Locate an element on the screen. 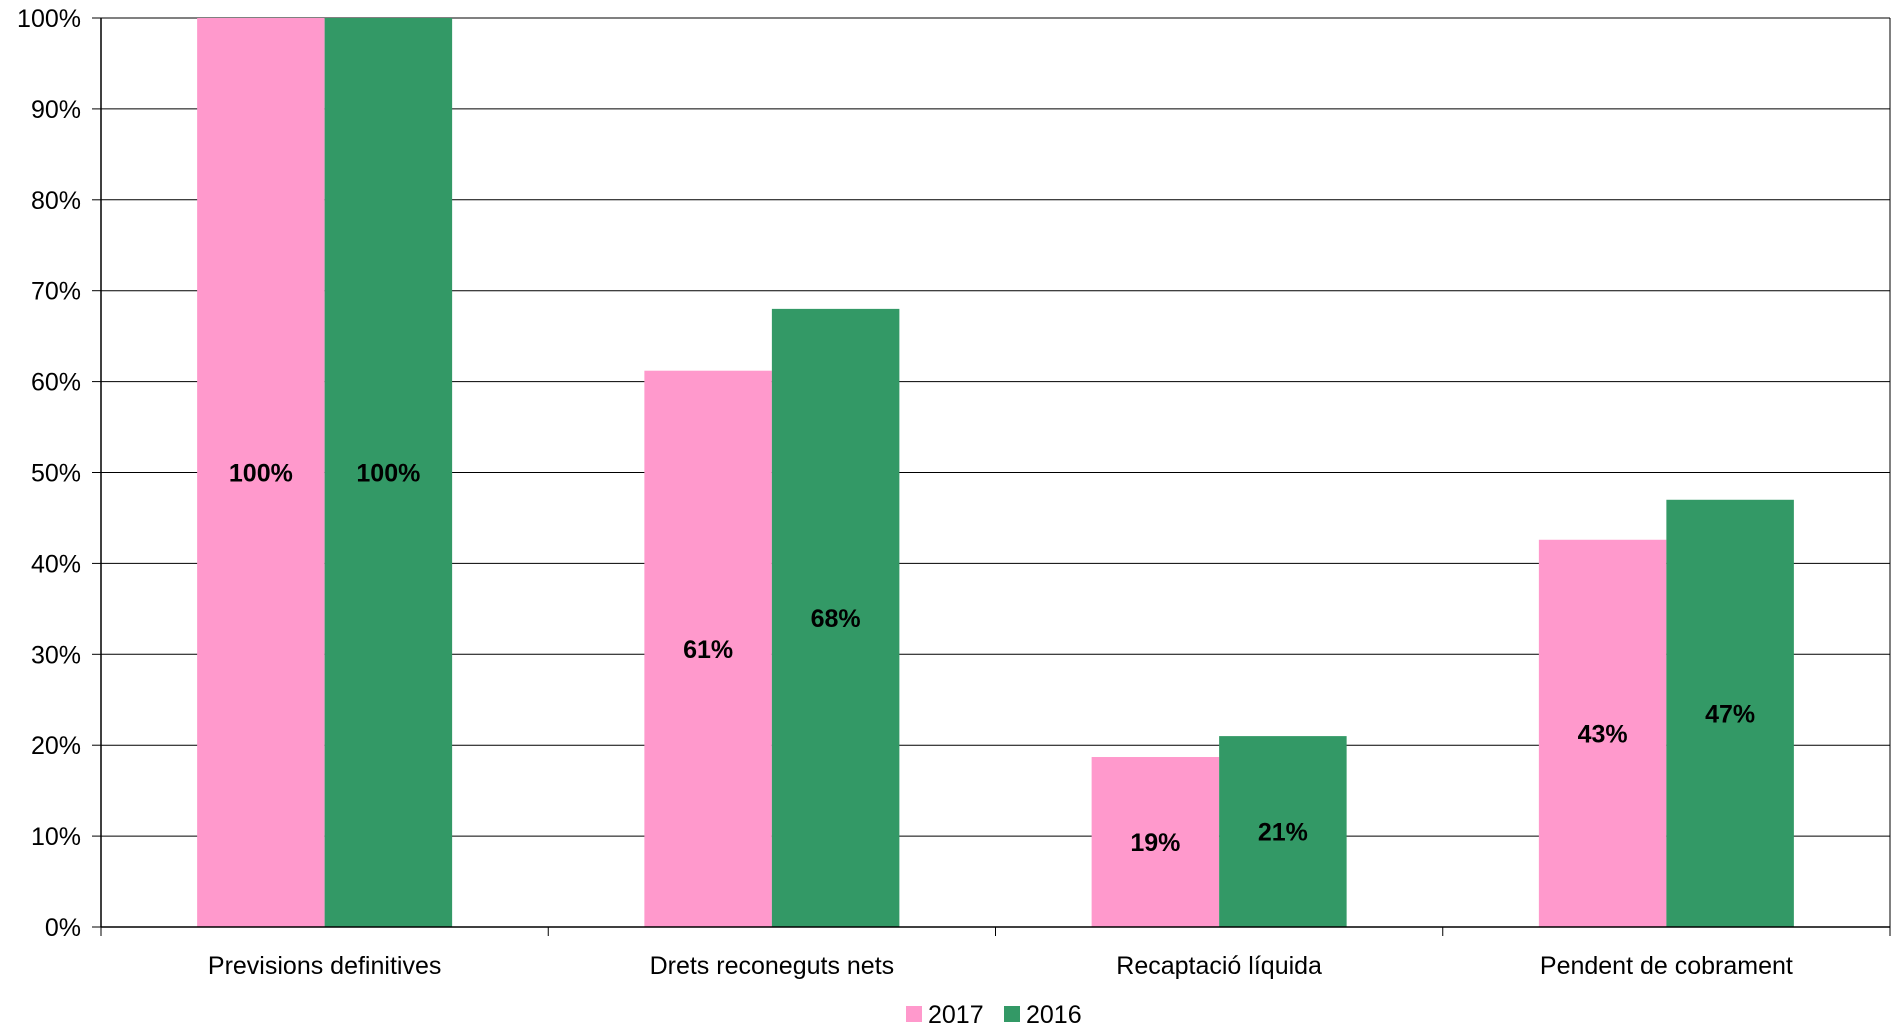 This screenshot has height=1033, width=1892. y-tick-label: 20% is located at coordinates (56, 746).